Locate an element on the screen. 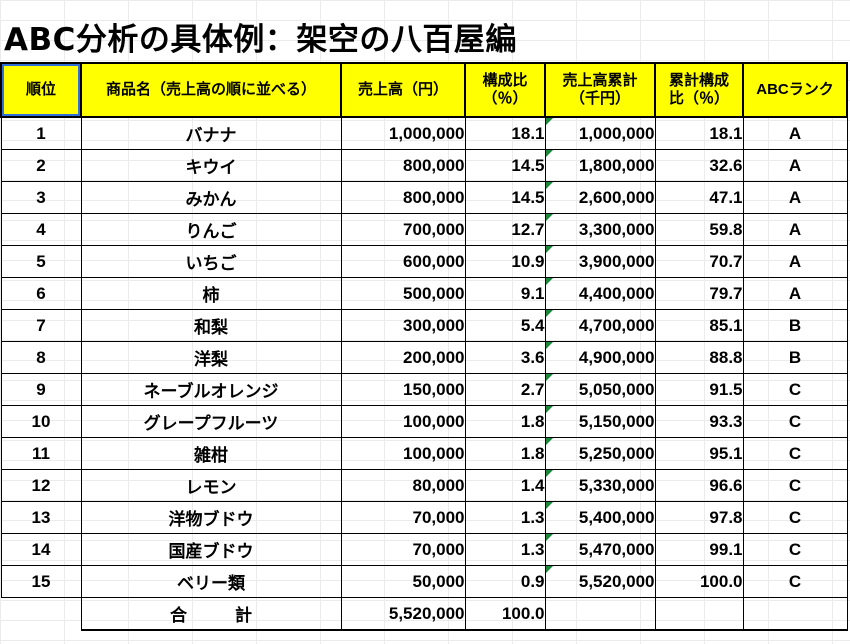 Image resolution: width=850 pixels, height=644 pixels. cell-cumulative-sales: 5,250,000 is located at coordinates (600, 453).